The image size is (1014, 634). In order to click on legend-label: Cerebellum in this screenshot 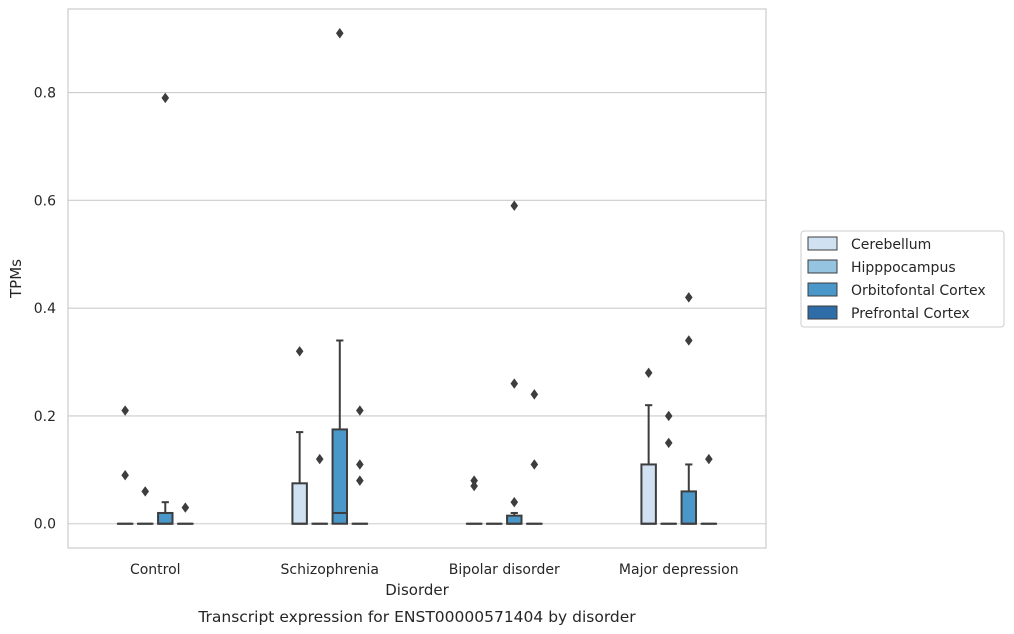, I will do `click(891, 245)`.